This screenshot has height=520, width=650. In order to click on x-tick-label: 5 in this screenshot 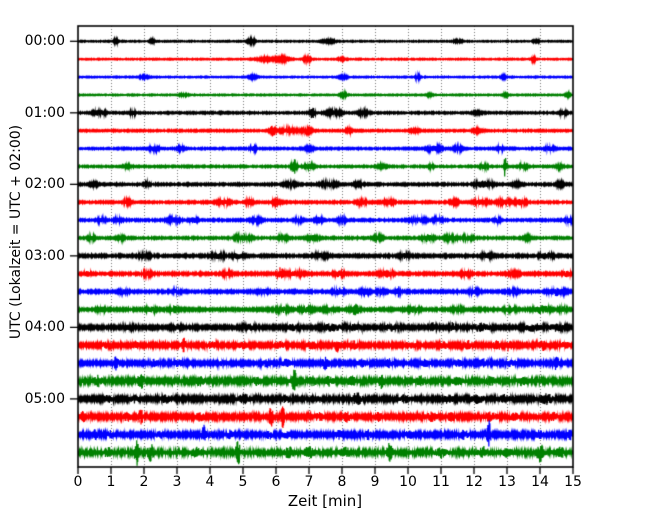, I will do `click(243, 482)`.